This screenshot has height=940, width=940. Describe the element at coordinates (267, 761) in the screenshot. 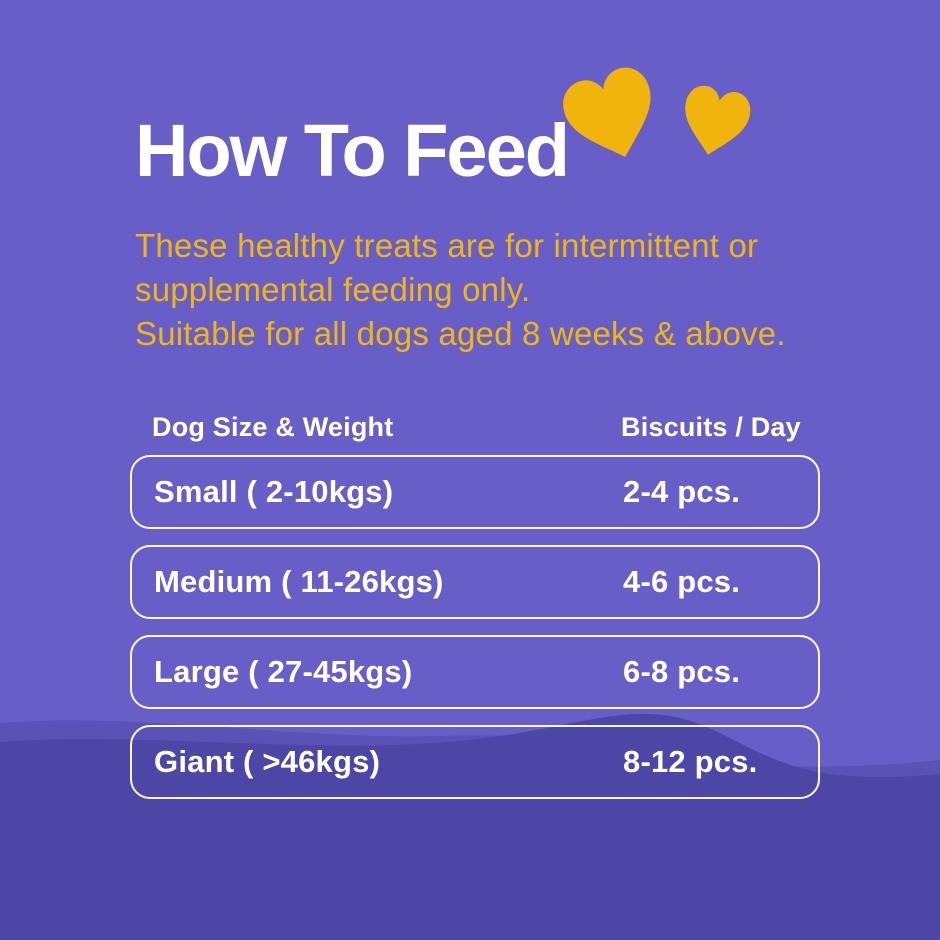

I see `row-size-label: Giant ( >46kgs)` at that location.